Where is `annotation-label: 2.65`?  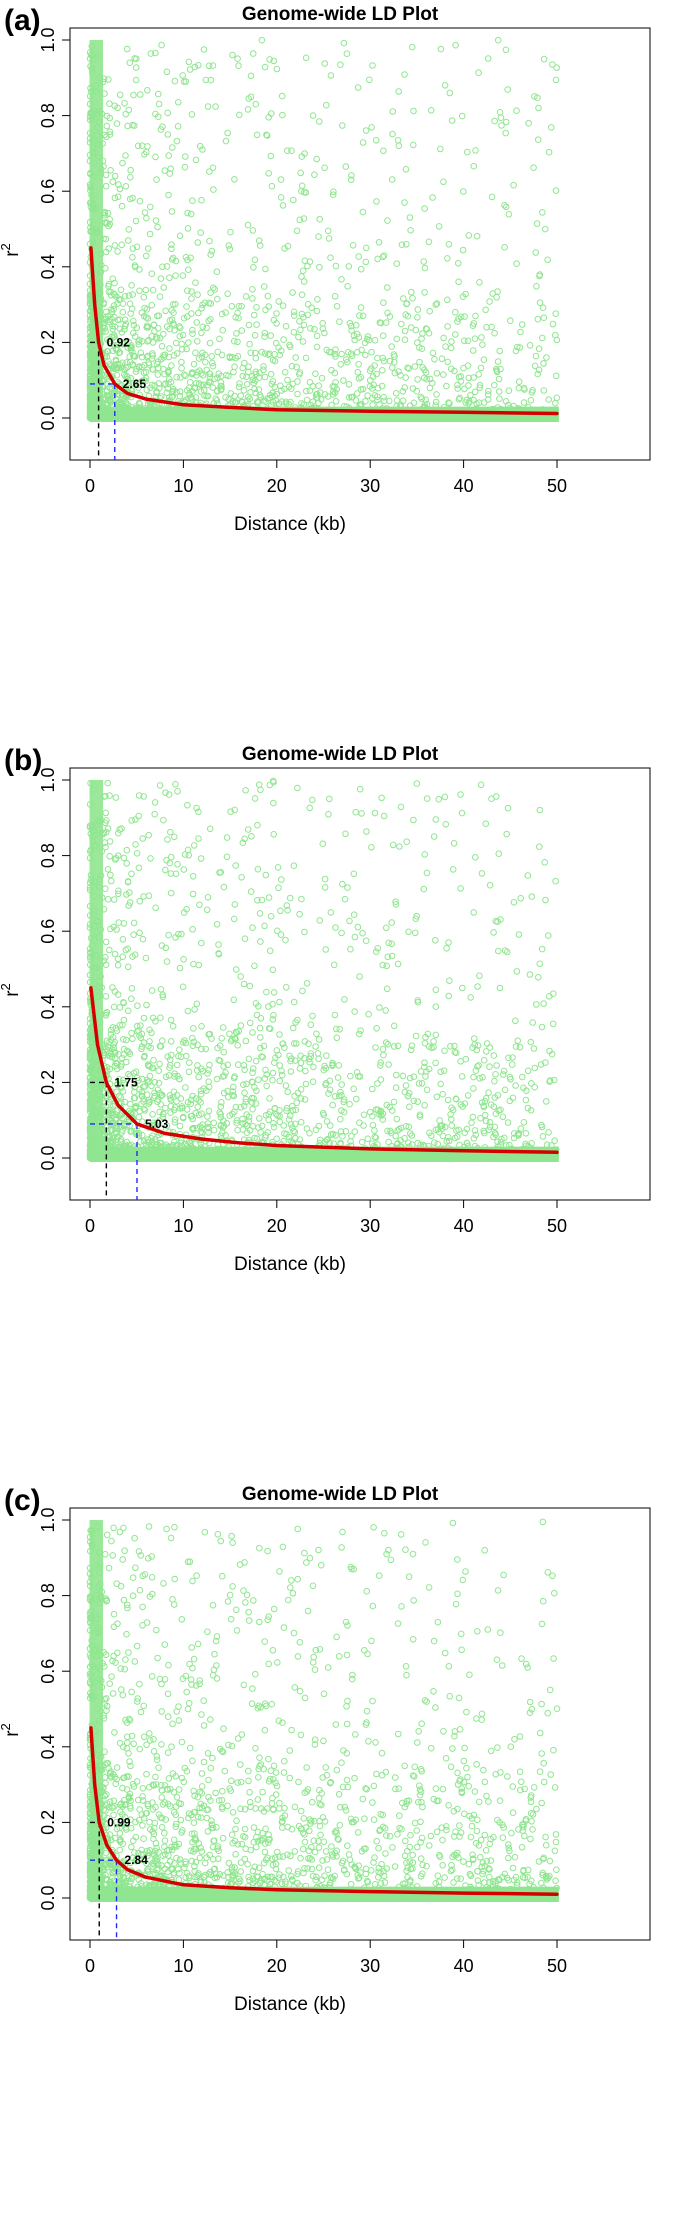 annotation-label: 2.65 is located at coordinates (135, 384).